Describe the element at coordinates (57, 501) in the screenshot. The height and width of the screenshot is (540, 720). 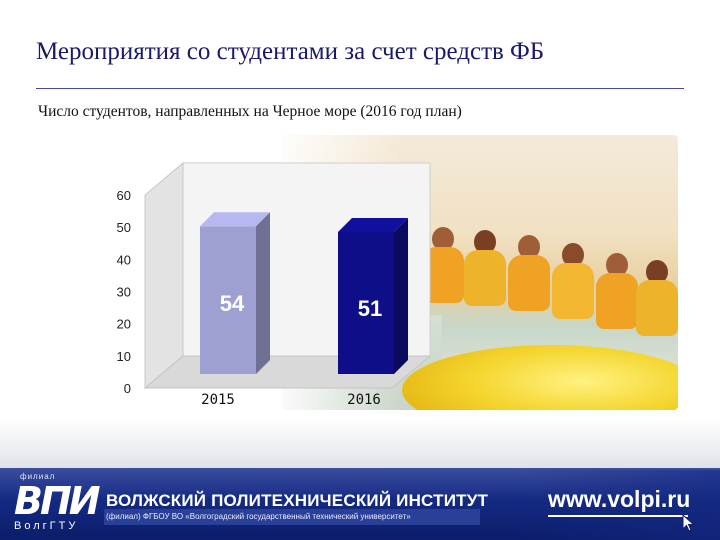
I see `institute-logo: ВПИ` at that location.